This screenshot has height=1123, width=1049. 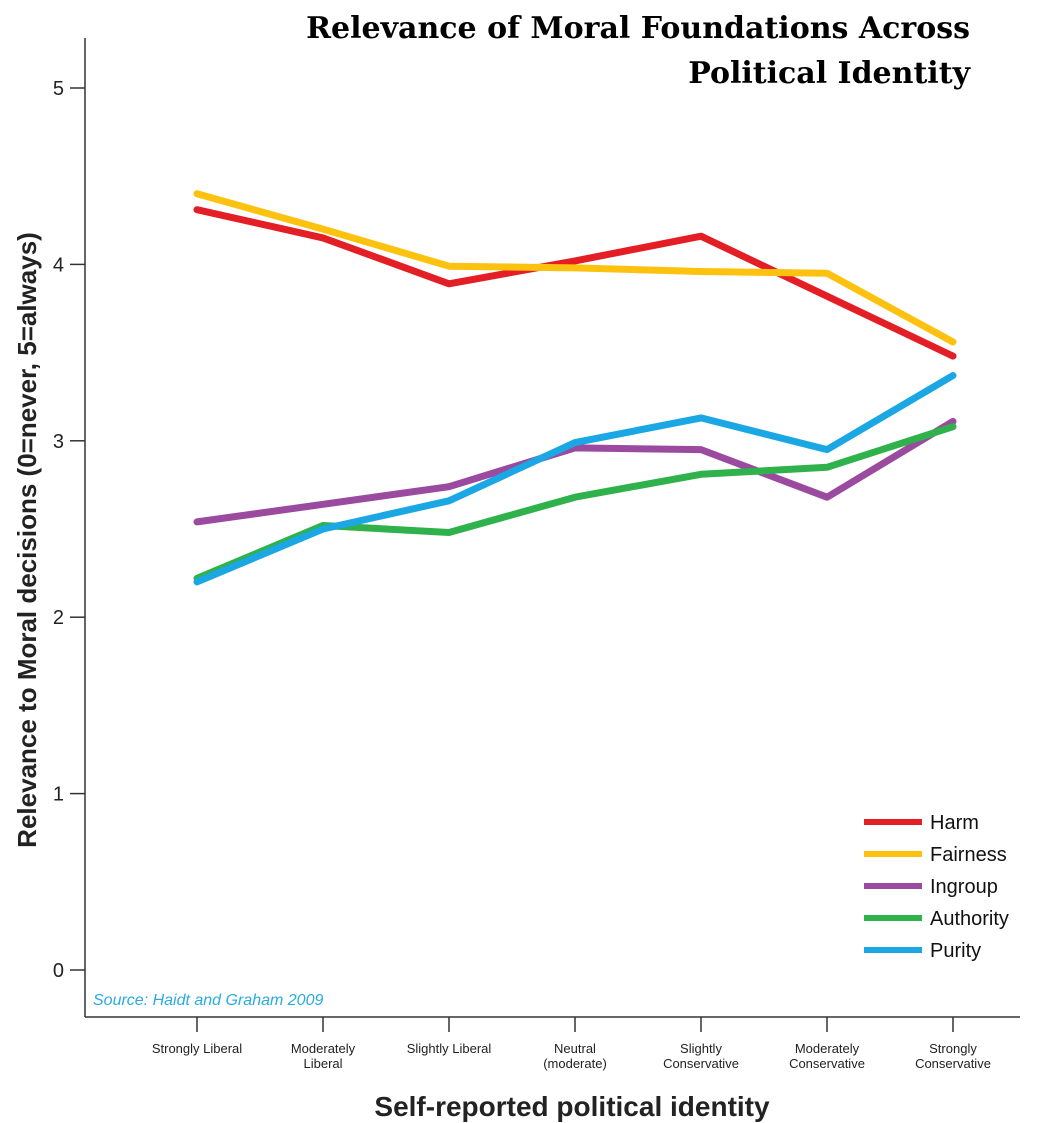 What do you see at coordinates (968, 855) in the screenshot?
I see `legend-label-fairness: Fairness` at bounding box center [968, 855].